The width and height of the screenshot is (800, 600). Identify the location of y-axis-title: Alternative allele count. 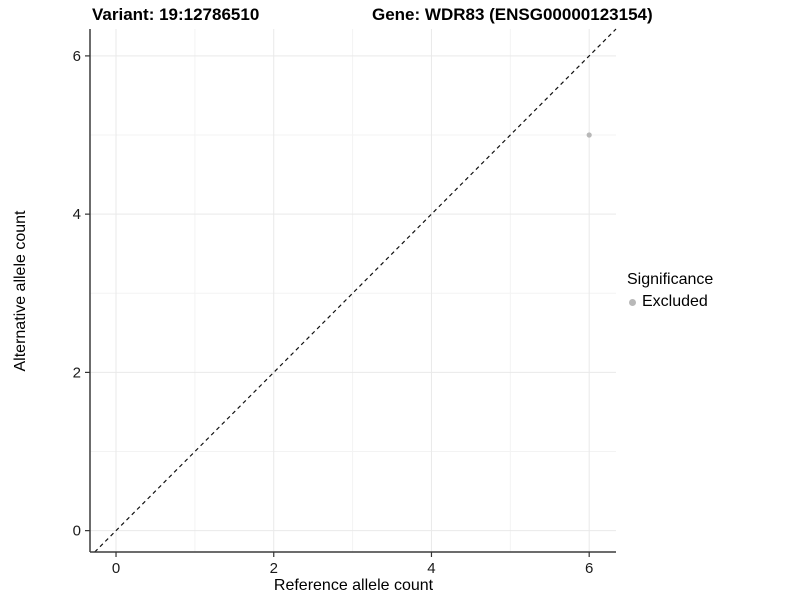
(20, 291).